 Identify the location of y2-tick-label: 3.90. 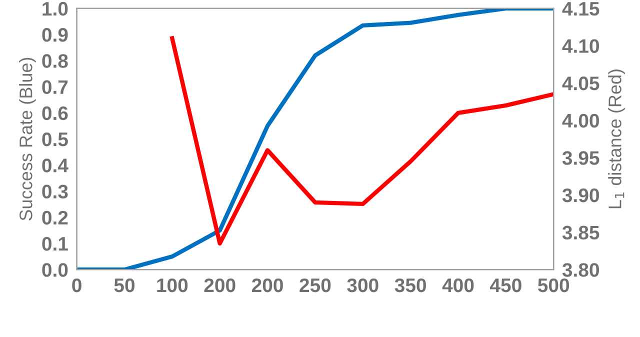
(580, 195).